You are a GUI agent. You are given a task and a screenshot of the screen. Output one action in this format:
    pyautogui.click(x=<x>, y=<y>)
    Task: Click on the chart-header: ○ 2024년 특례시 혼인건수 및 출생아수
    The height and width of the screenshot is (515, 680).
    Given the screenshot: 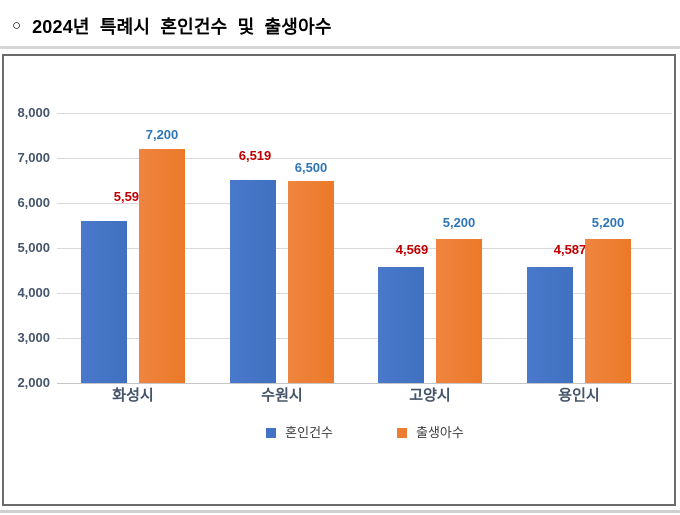 What is the action you would take?
    pyautogui.click(x=172, y=26)
    